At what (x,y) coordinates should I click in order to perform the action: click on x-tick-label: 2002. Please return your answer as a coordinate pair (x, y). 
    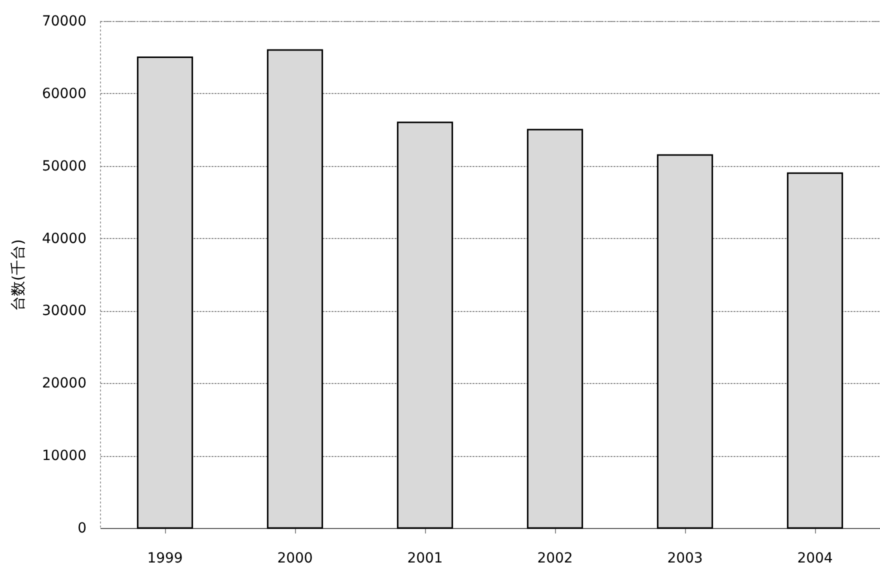
    Looking at the image, I should click on (555, 558).